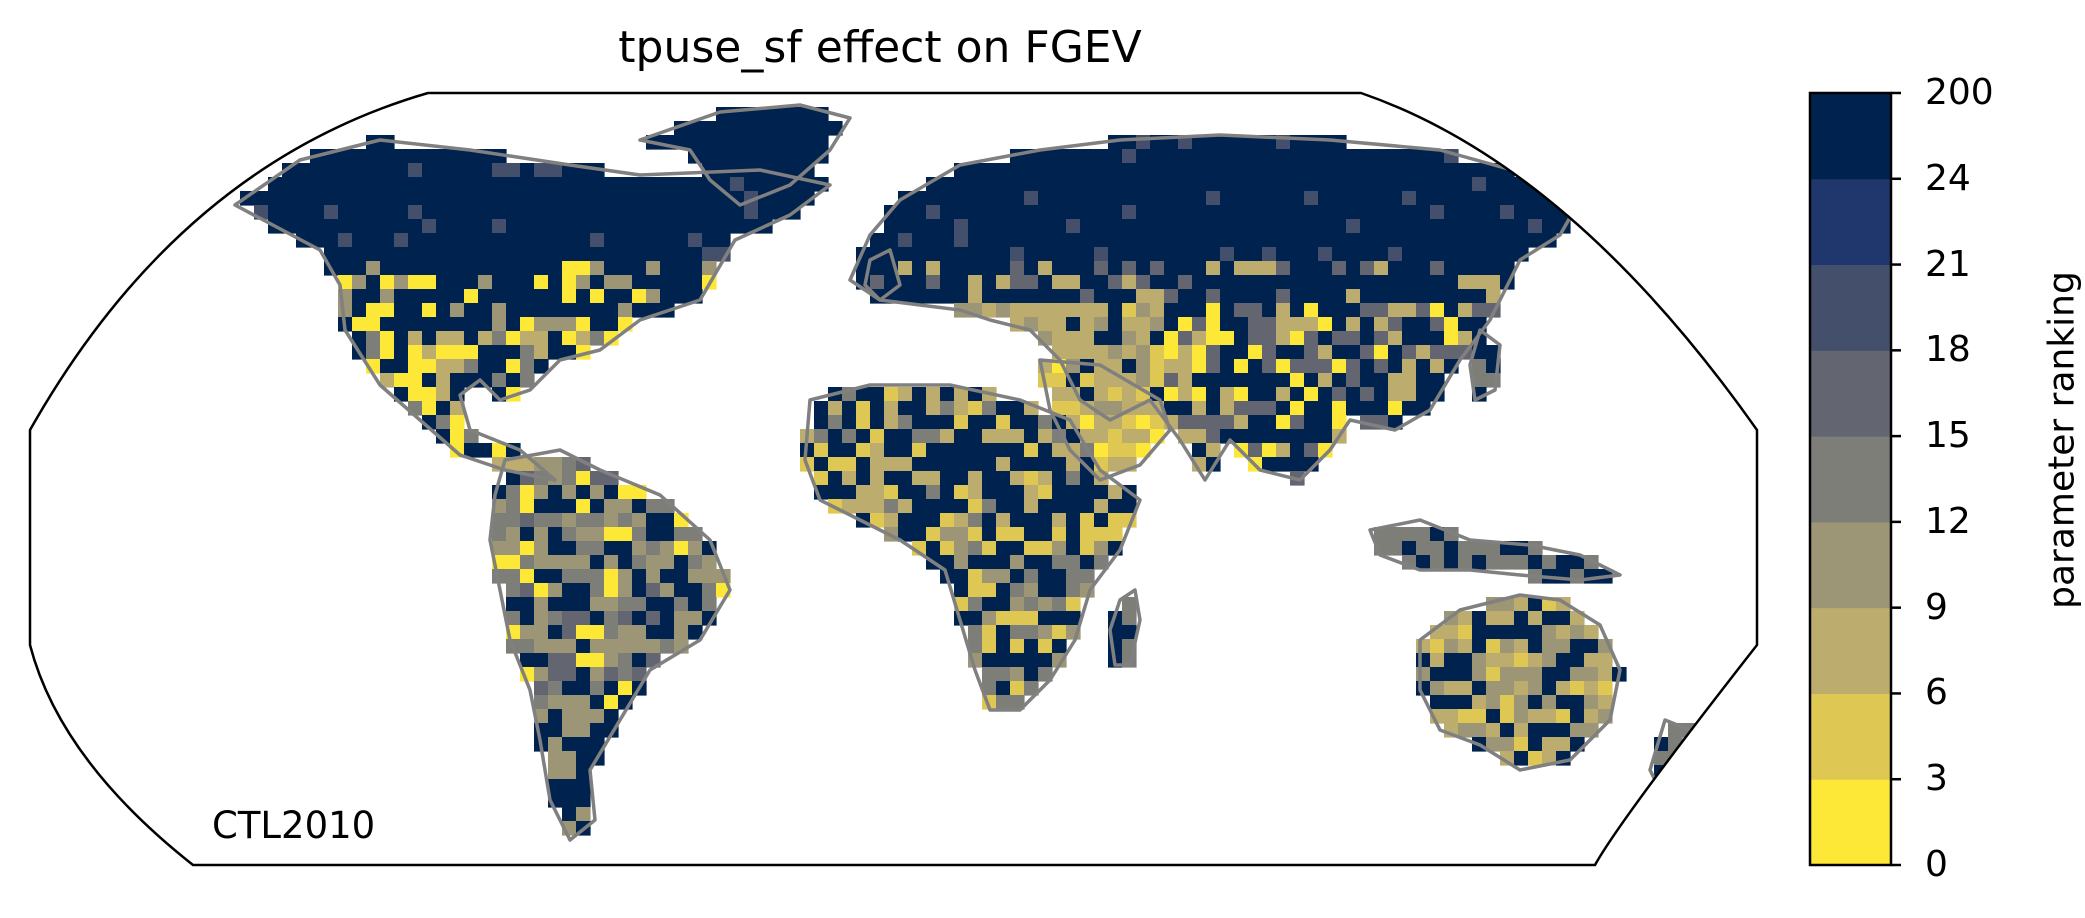 This screenshot has width=2085, height=918. What do you see at coordinates (1850, 650) in the screenshot?
I see `colorbar-bin` at bounding box center [1850, 650].